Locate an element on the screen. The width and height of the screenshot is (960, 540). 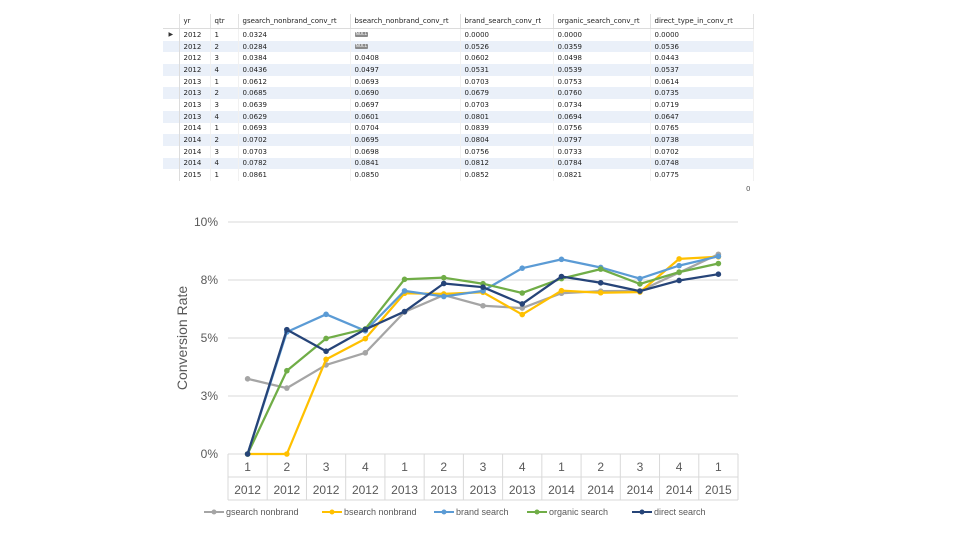
table-cell: 0.0861 is located at coordinates (294, 175).